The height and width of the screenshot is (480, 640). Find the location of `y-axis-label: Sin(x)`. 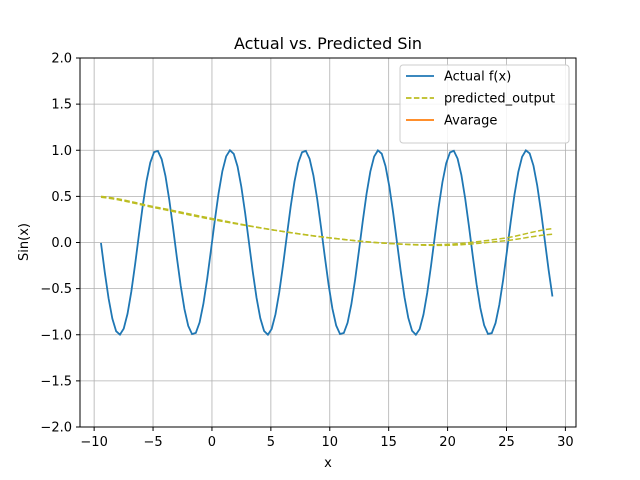

y-axis-label: Sin(x) is located at coordinates (24, 242).